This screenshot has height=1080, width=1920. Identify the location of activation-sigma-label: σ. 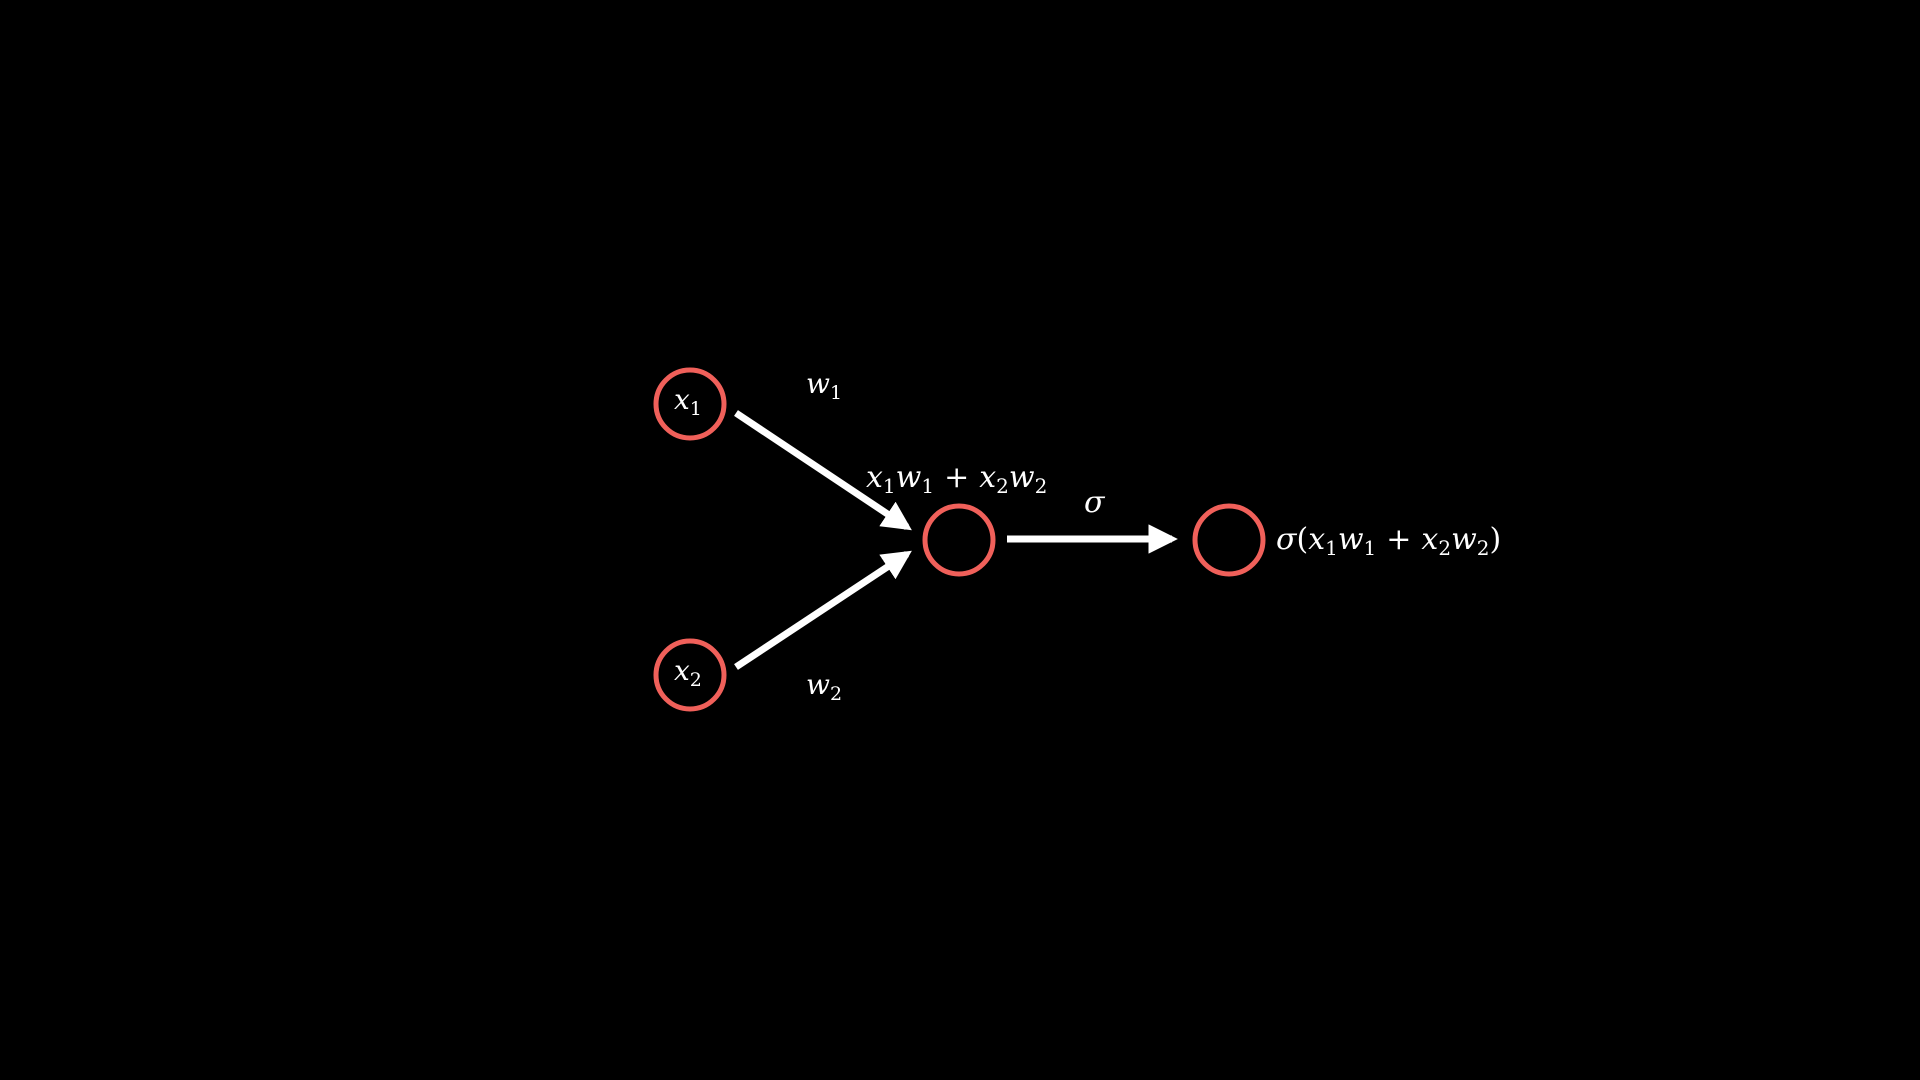
(1095, 502).